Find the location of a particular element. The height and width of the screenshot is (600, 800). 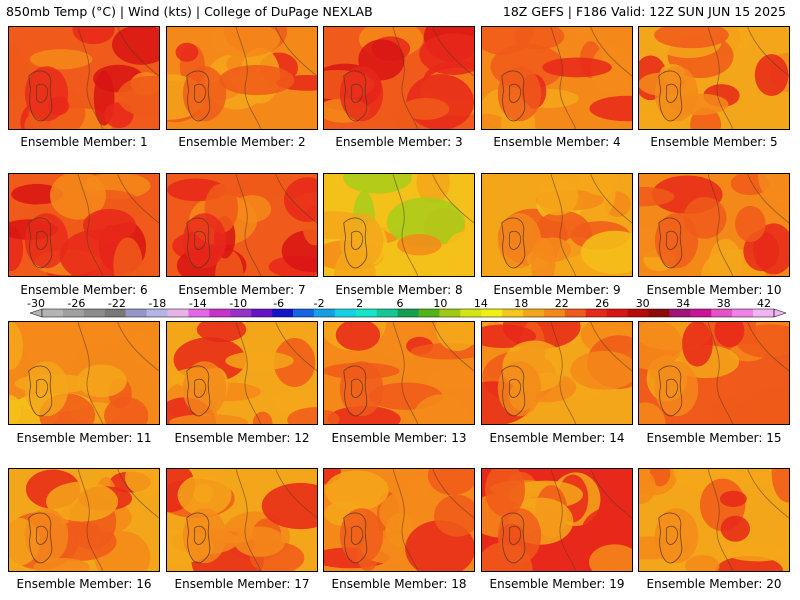

colorbar-tick-label: 42 is located at coordinates (764, 303).